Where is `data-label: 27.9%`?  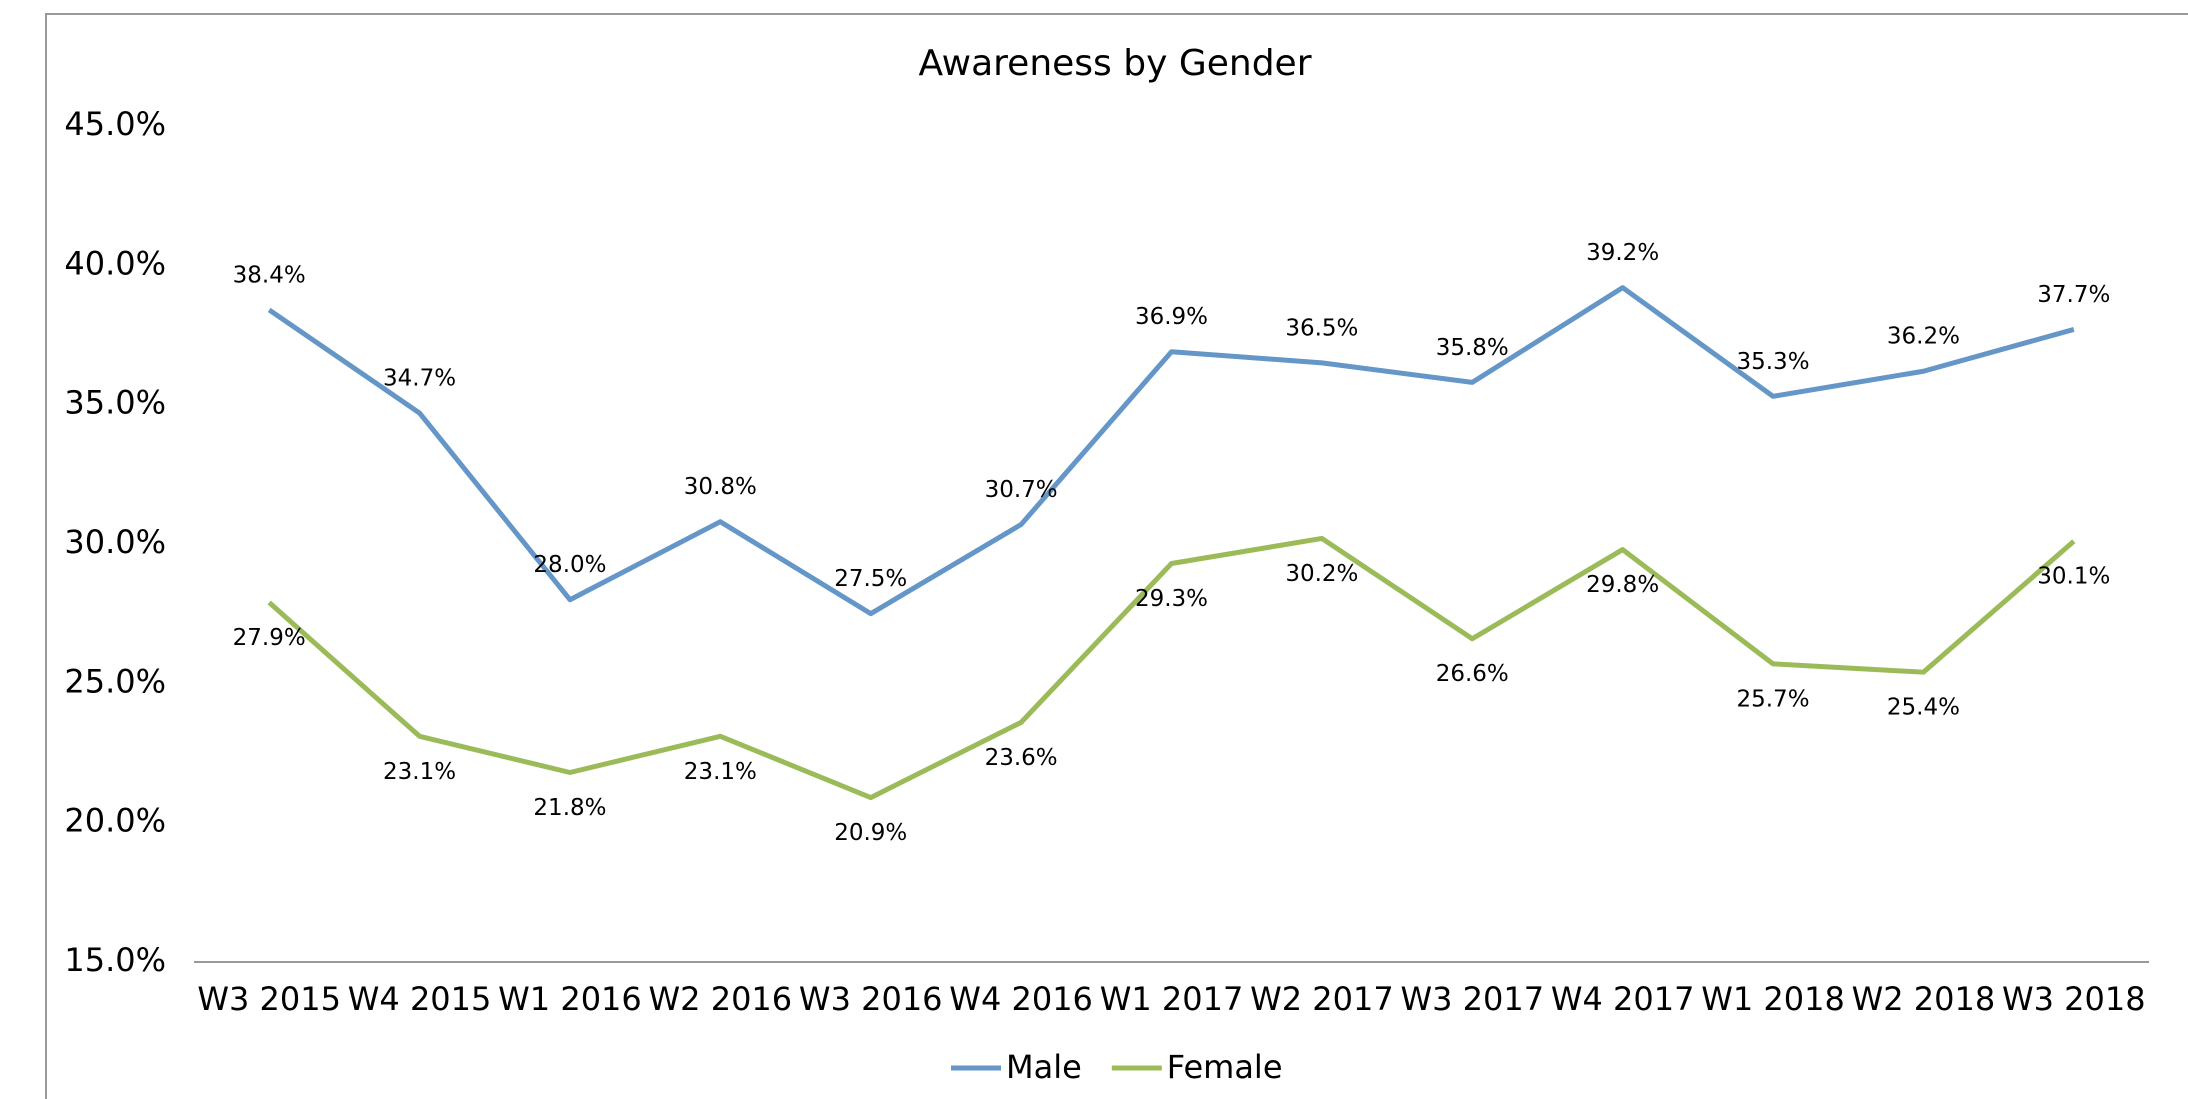 data-label: 27.9% is located at coordinates (269, 638).